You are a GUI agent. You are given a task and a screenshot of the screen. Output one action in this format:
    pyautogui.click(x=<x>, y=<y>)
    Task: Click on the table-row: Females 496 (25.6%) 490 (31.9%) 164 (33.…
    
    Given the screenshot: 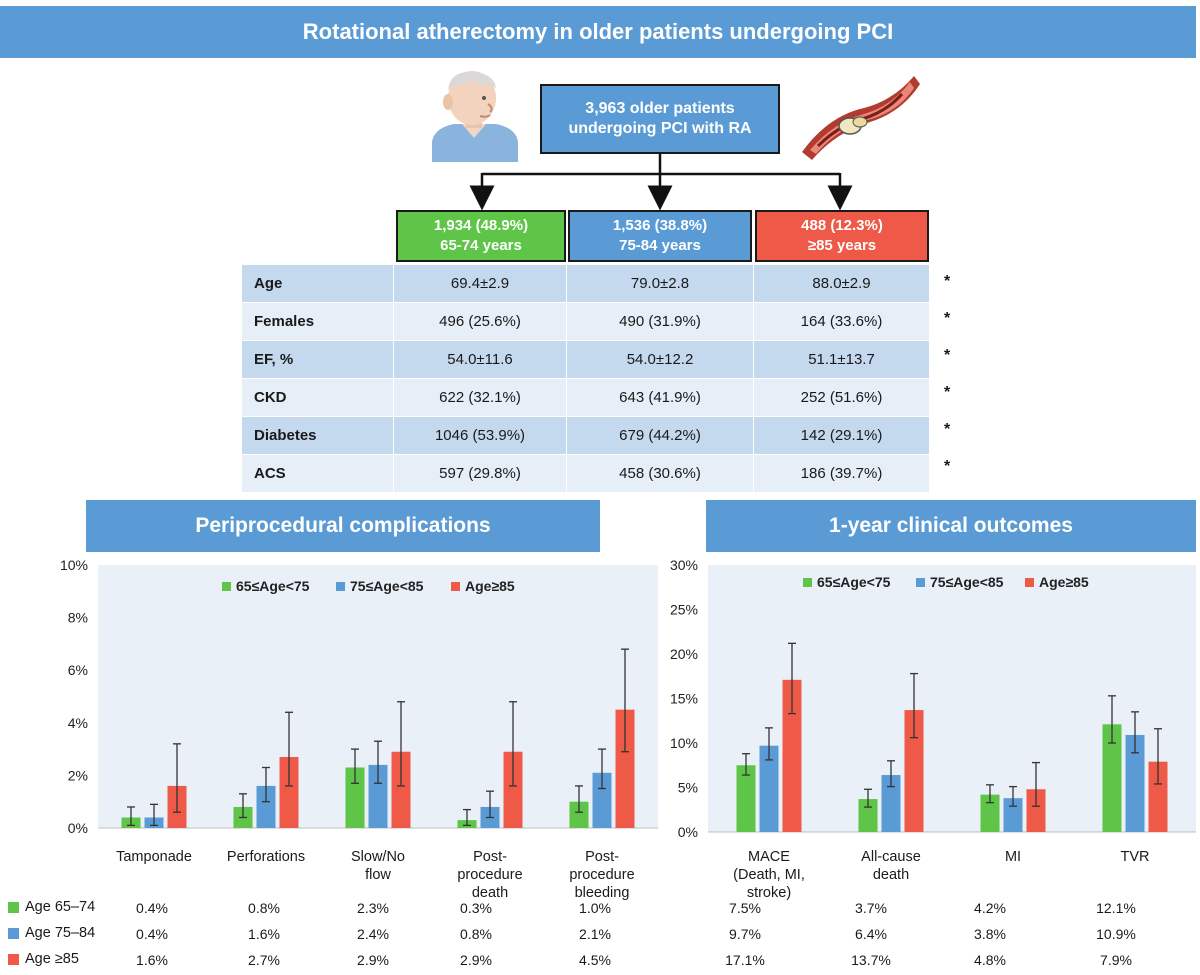 What is the action you would take?
    pyautogui.click(x=585, y=321)
    